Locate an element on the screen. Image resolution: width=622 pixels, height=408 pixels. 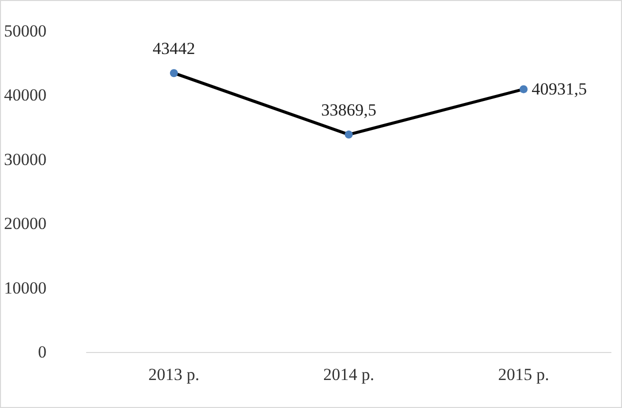
data-label: 40931,5 is located at coordinates (559, 89).